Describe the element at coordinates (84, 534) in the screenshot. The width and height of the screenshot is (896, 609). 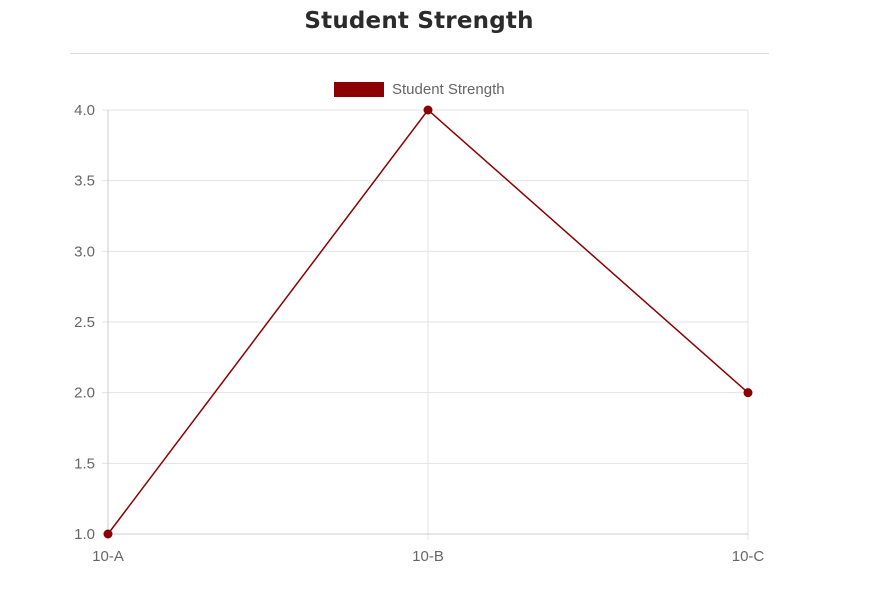
I see `y-tick-label: 1.0` at that location.